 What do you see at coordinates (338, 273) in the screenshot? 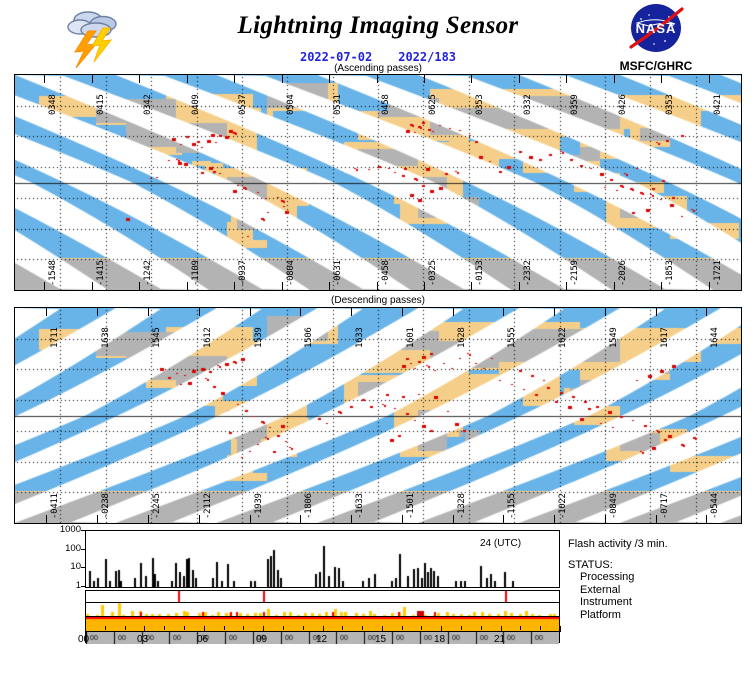
I see `orbit-time-label: -0631` at bounding box center [338, 273].